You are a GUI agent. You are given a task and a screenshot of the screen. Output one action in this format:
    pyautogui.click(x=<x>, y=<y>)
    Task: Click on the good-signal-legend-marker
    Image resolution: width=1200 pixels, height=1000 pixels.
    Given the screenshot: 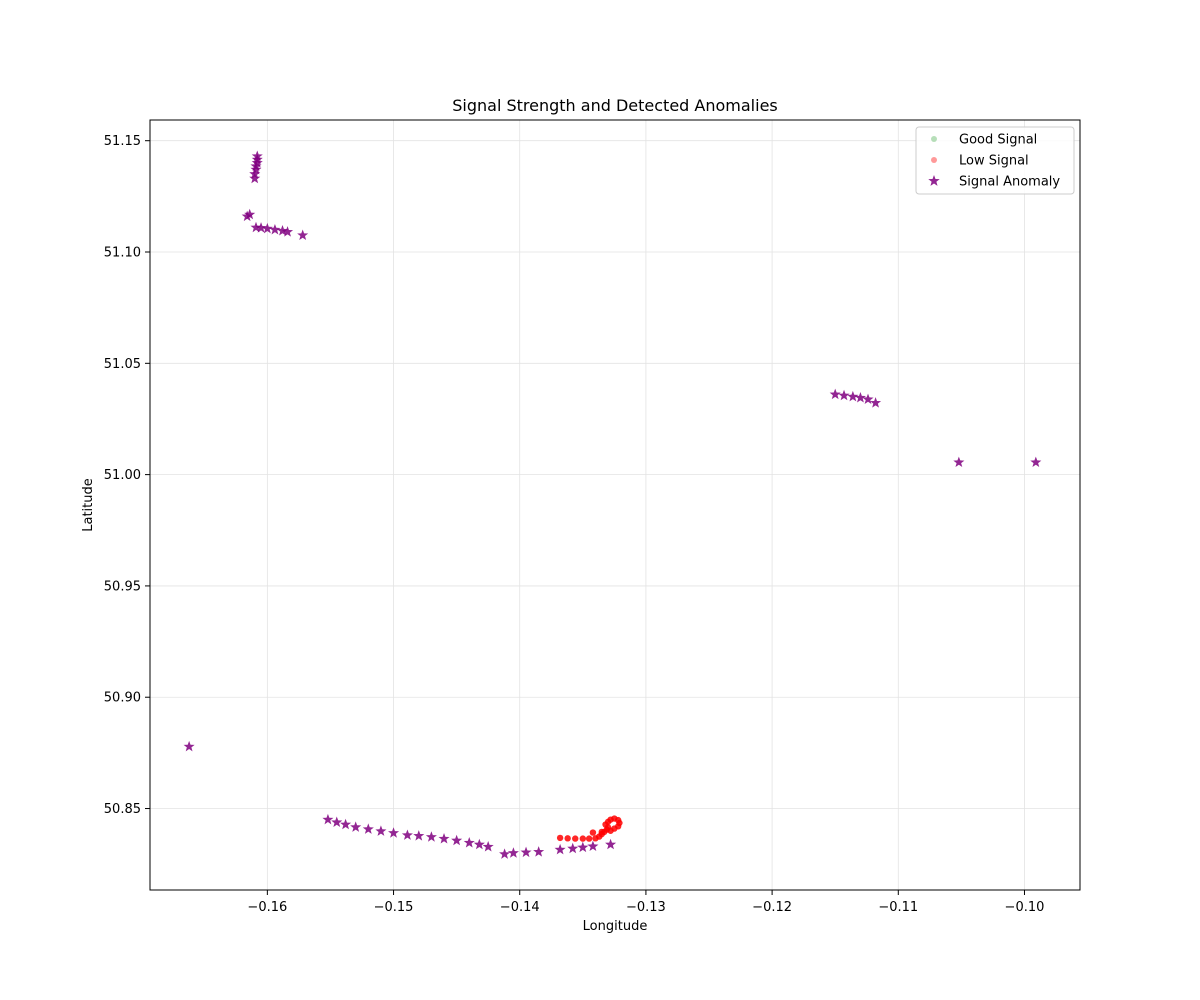 What is the action you would take?
    pyautogui.click(x=934, y=139)
    